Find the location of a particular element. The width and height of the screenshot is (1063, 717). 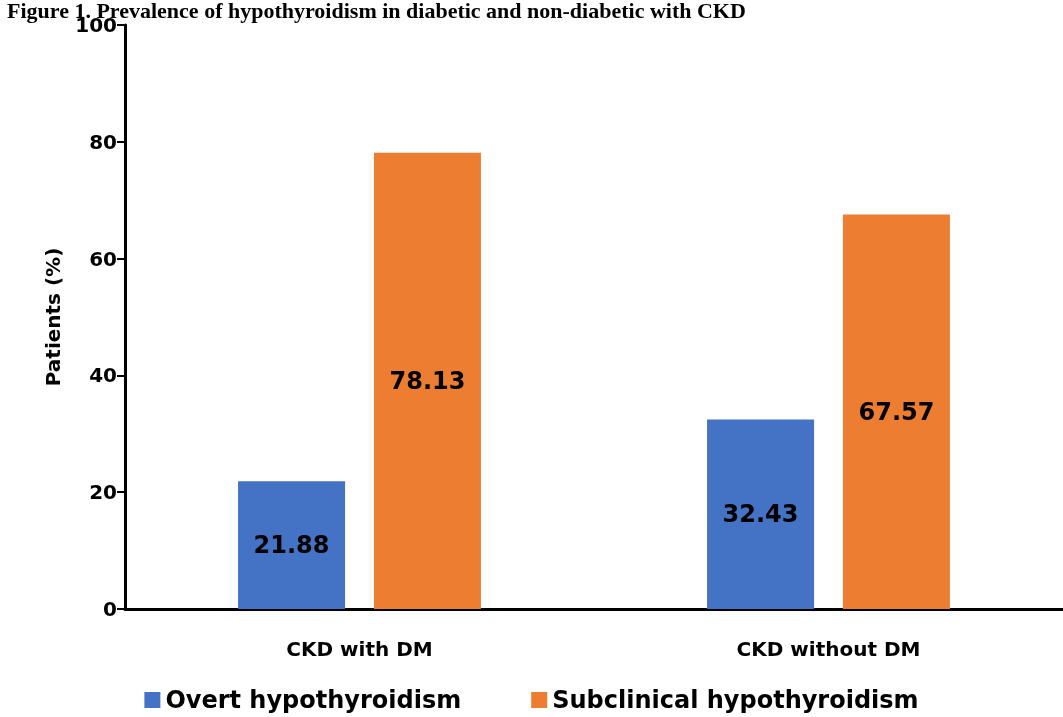

y-tick-label: 20 is located at coordinates (103, 492).